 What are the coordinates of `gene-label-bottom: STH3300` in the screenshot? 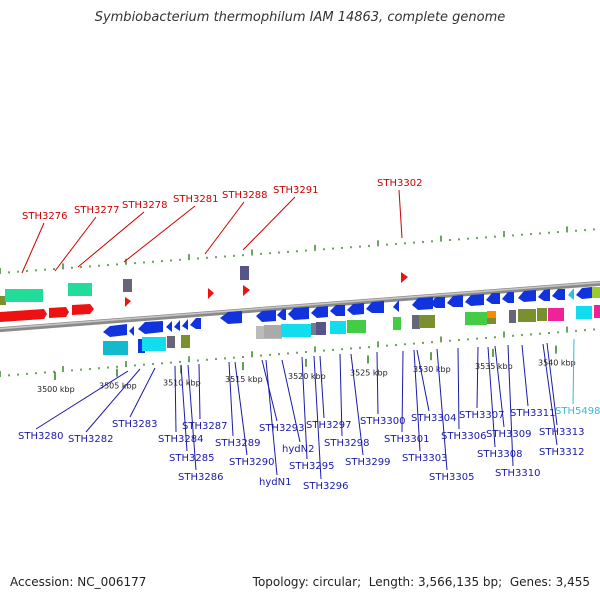 It's located at (382, 421).